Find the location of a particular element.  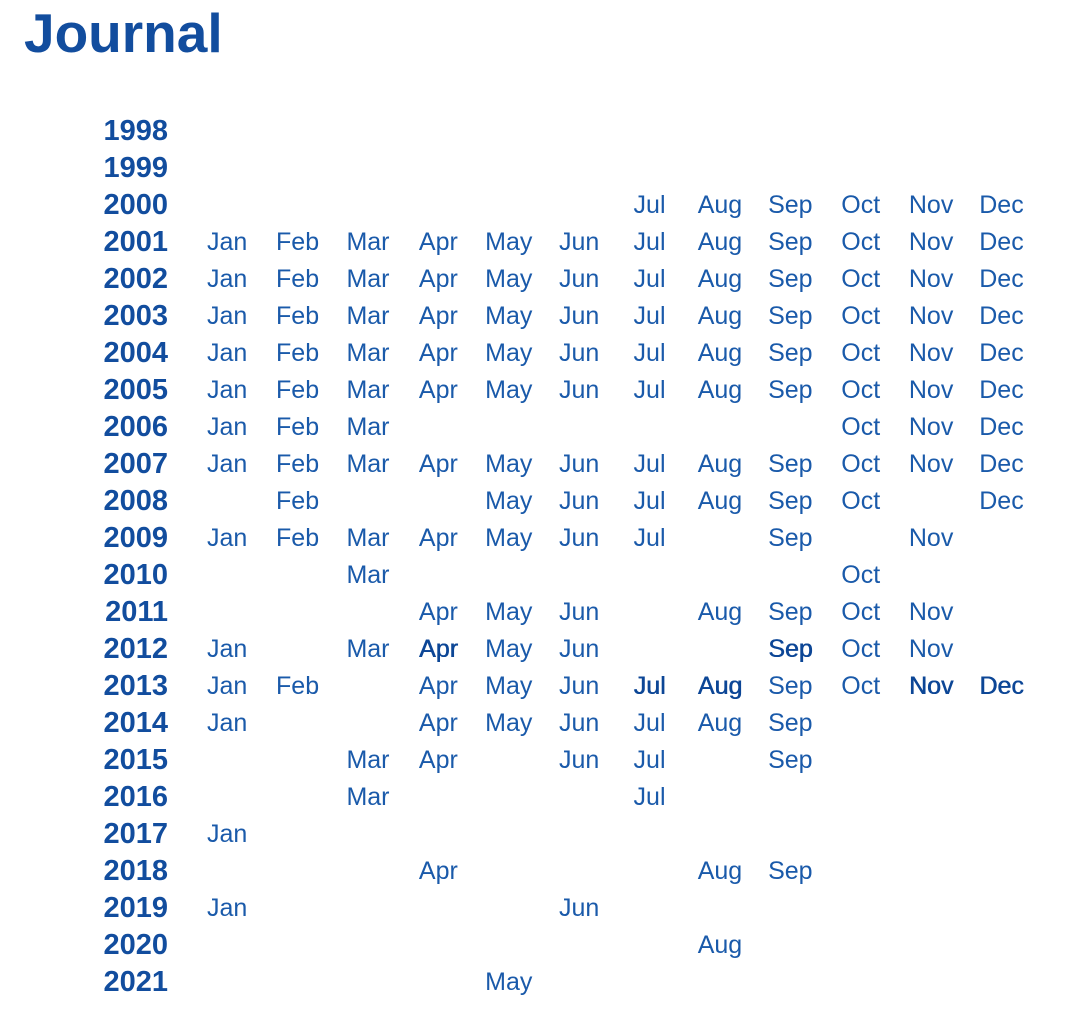

month-link-2003-Mar: Mar is located at coordinates (368, 316).